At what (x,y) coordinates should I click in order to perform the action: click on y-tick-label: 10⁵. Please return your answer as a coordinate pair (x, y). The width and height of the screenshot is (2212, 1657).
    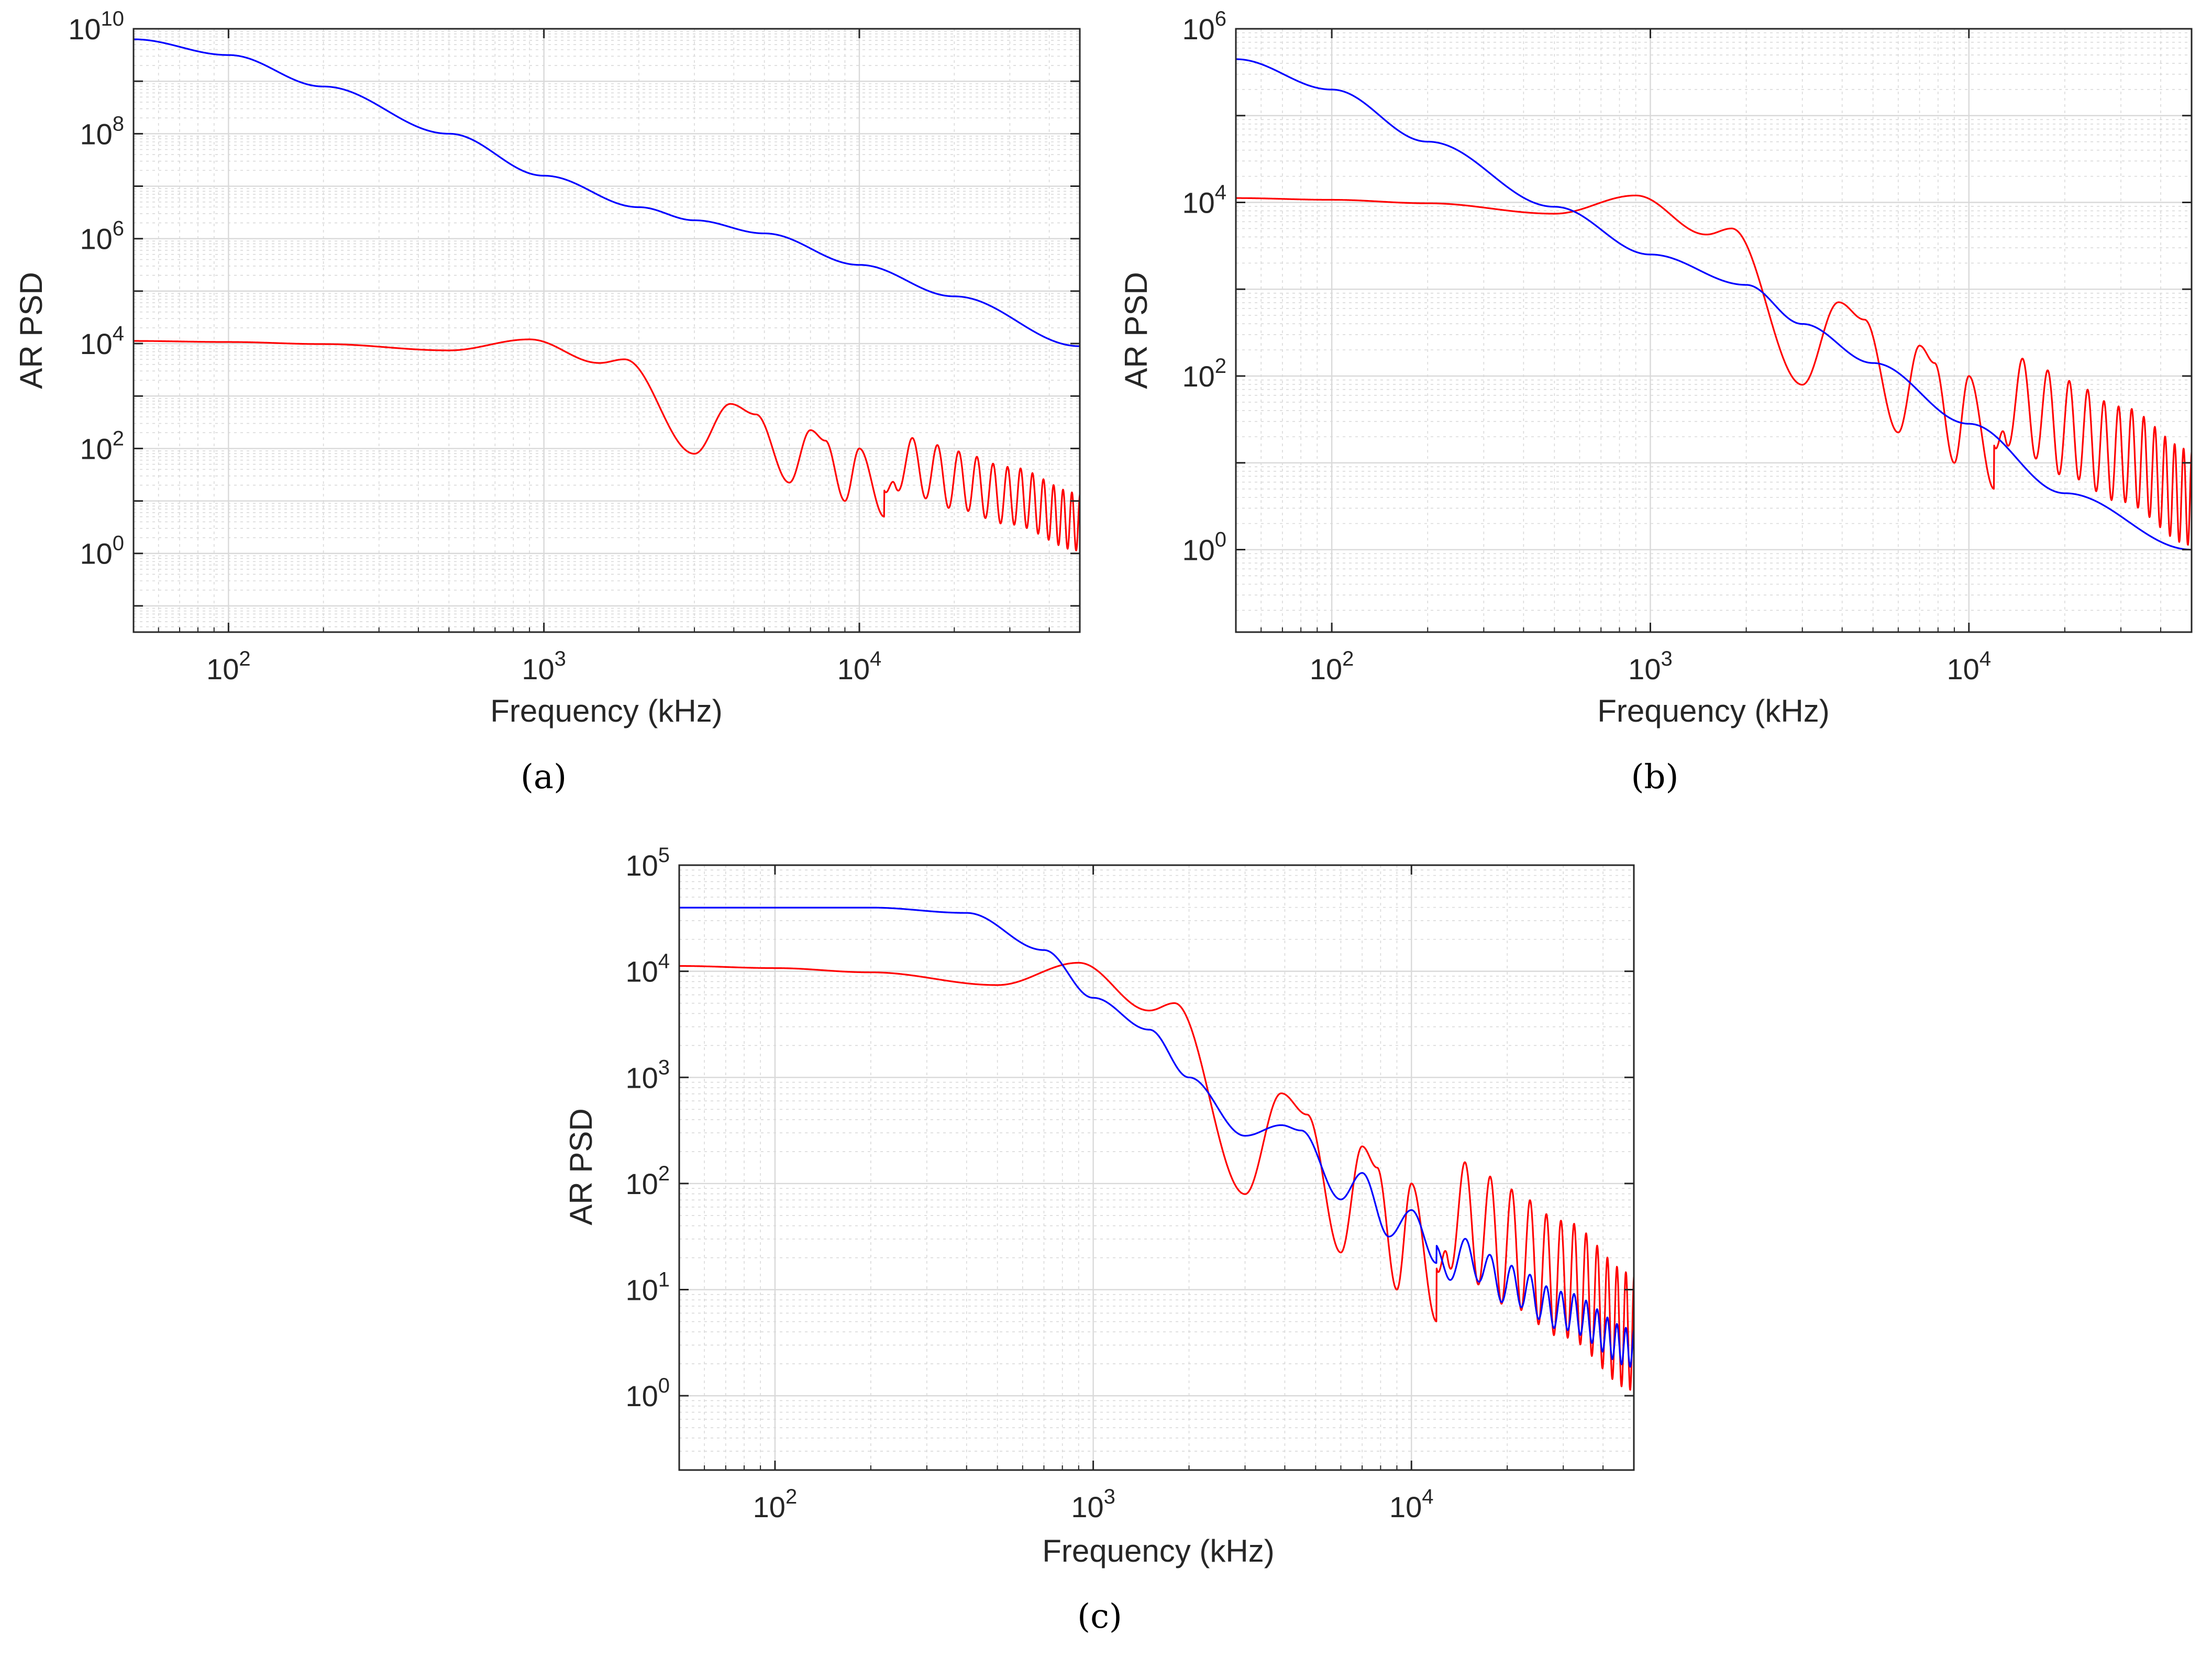
    Looking at the image, I should click on (647, 863).